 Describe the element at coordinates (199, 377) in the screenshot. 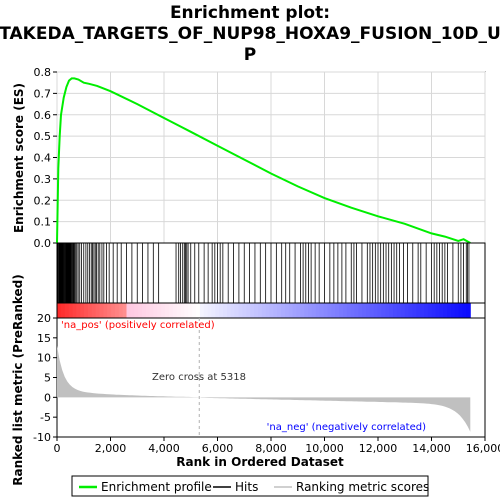

I see `zero-cross-label: Zero cross at 5318` at that location.